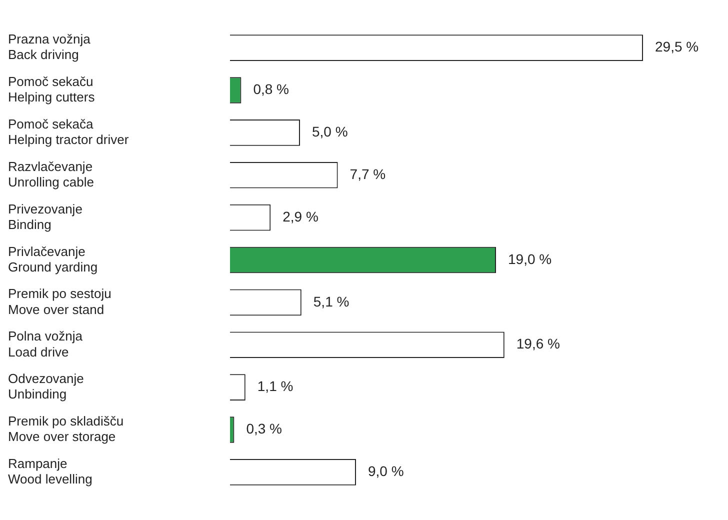 This screenshot has height=520, width=728. I want to click on data-label: 0,3 %, so click(264, 428).